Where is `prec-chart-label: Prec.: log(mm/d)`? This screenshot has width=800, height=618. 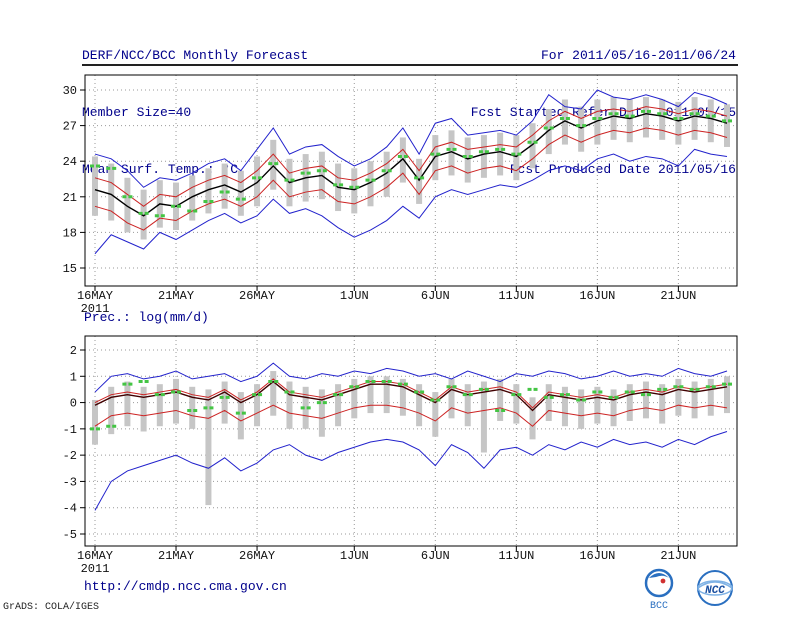
prec-chart-label: Prec.: log(mm/d) is located at coordinates (146, 317).